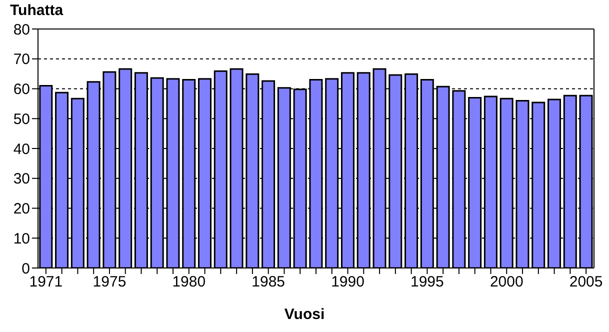  What do you see at coordinates (46, 282) in the screenshot?
I see `x-tick-label: 1971` at bounding box center [46, 282].